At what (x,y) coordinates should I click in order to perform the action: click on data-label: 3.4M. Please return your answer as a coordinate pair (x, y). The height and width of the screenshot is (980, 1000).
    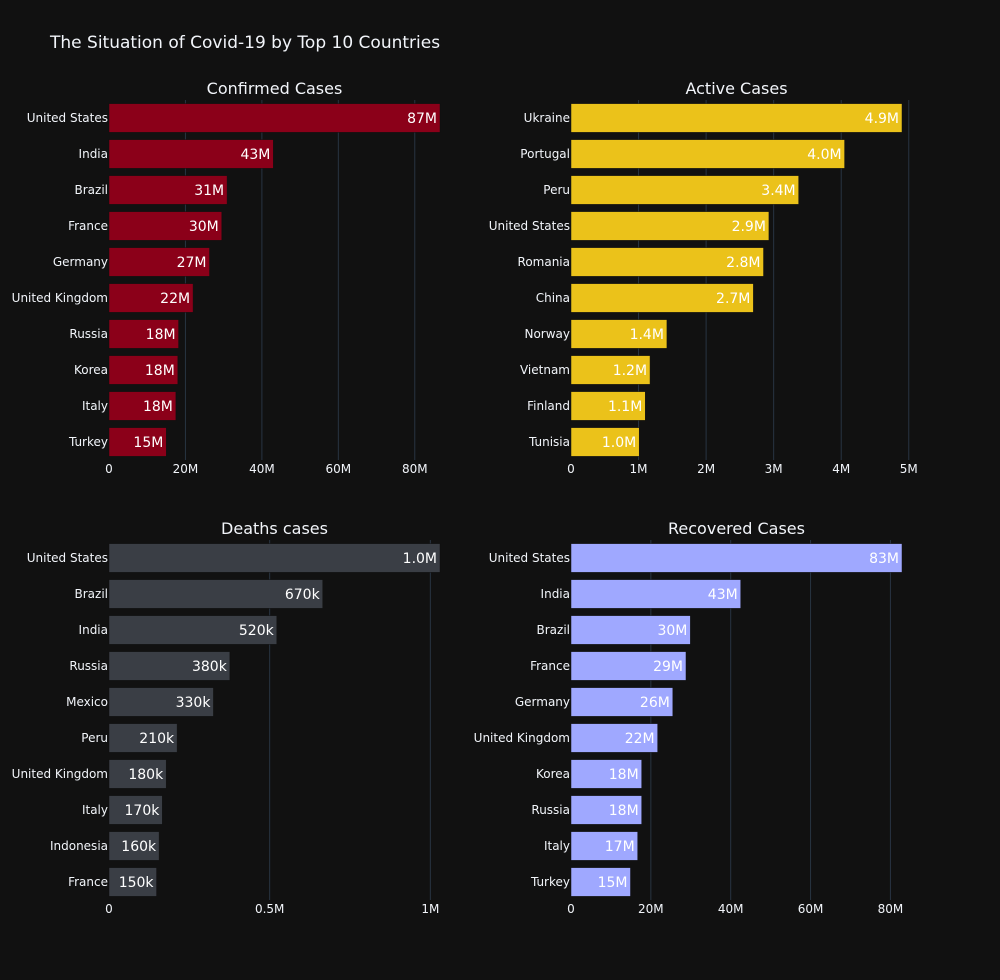
    Looking at the image, I should click on (778, 191).